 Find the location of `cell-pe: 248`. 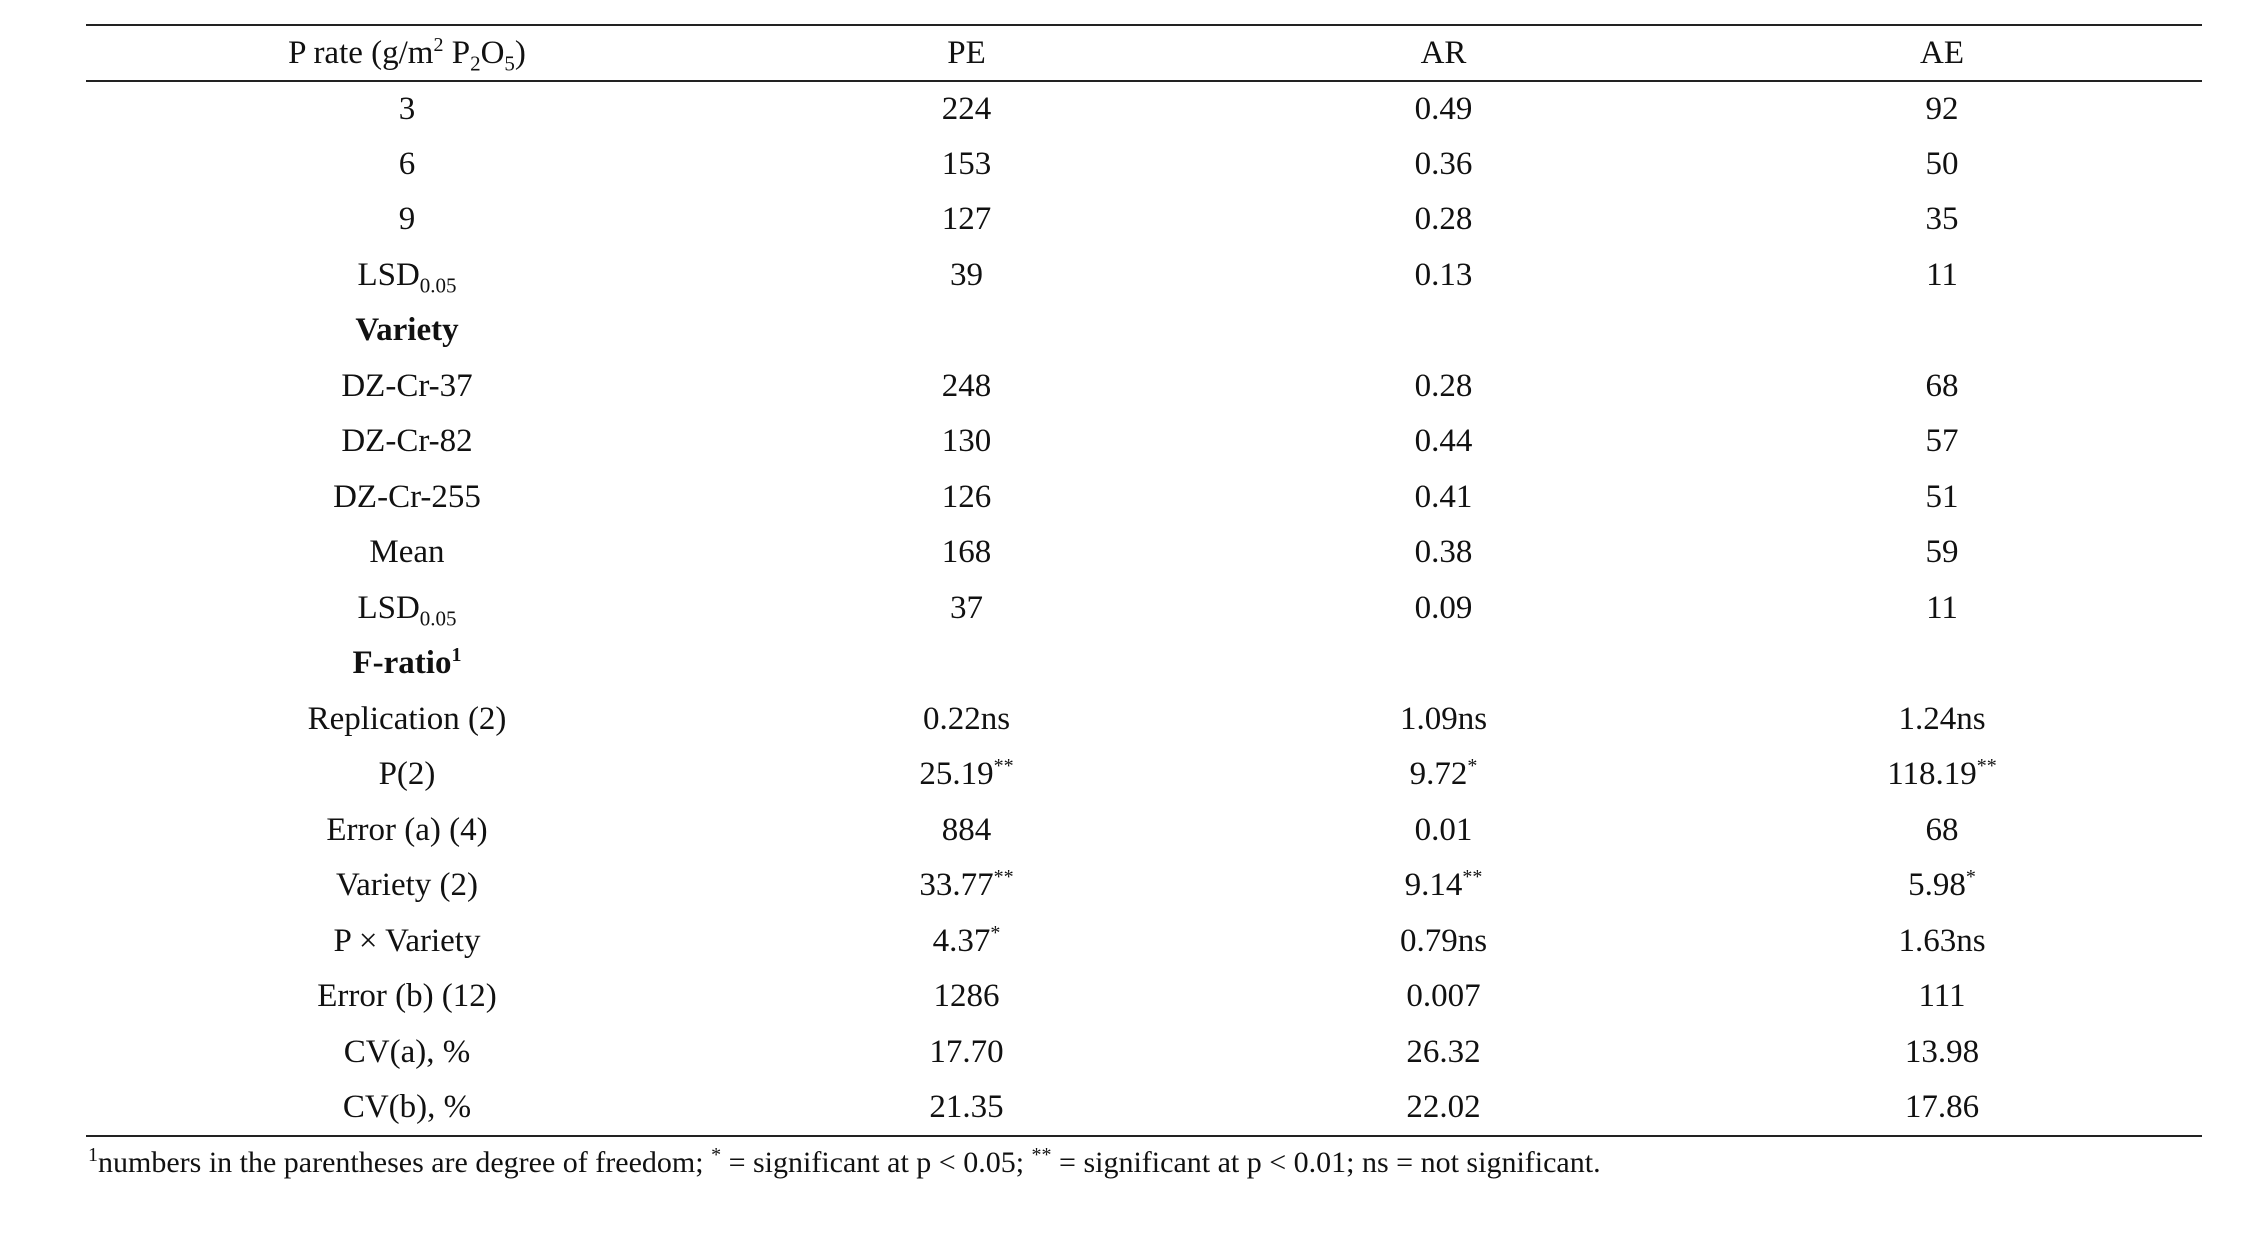

cell-pe: 248 is located at coordinates (966, 387).